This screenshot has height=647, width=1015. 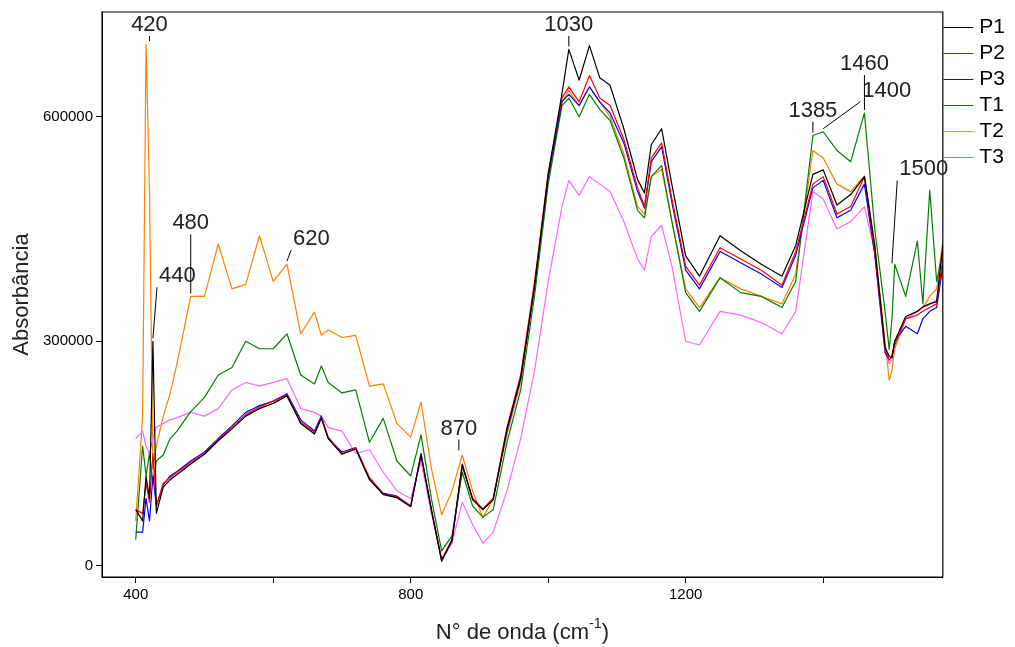 I want to click on legend-label: P3, so click(x=992, y=78).